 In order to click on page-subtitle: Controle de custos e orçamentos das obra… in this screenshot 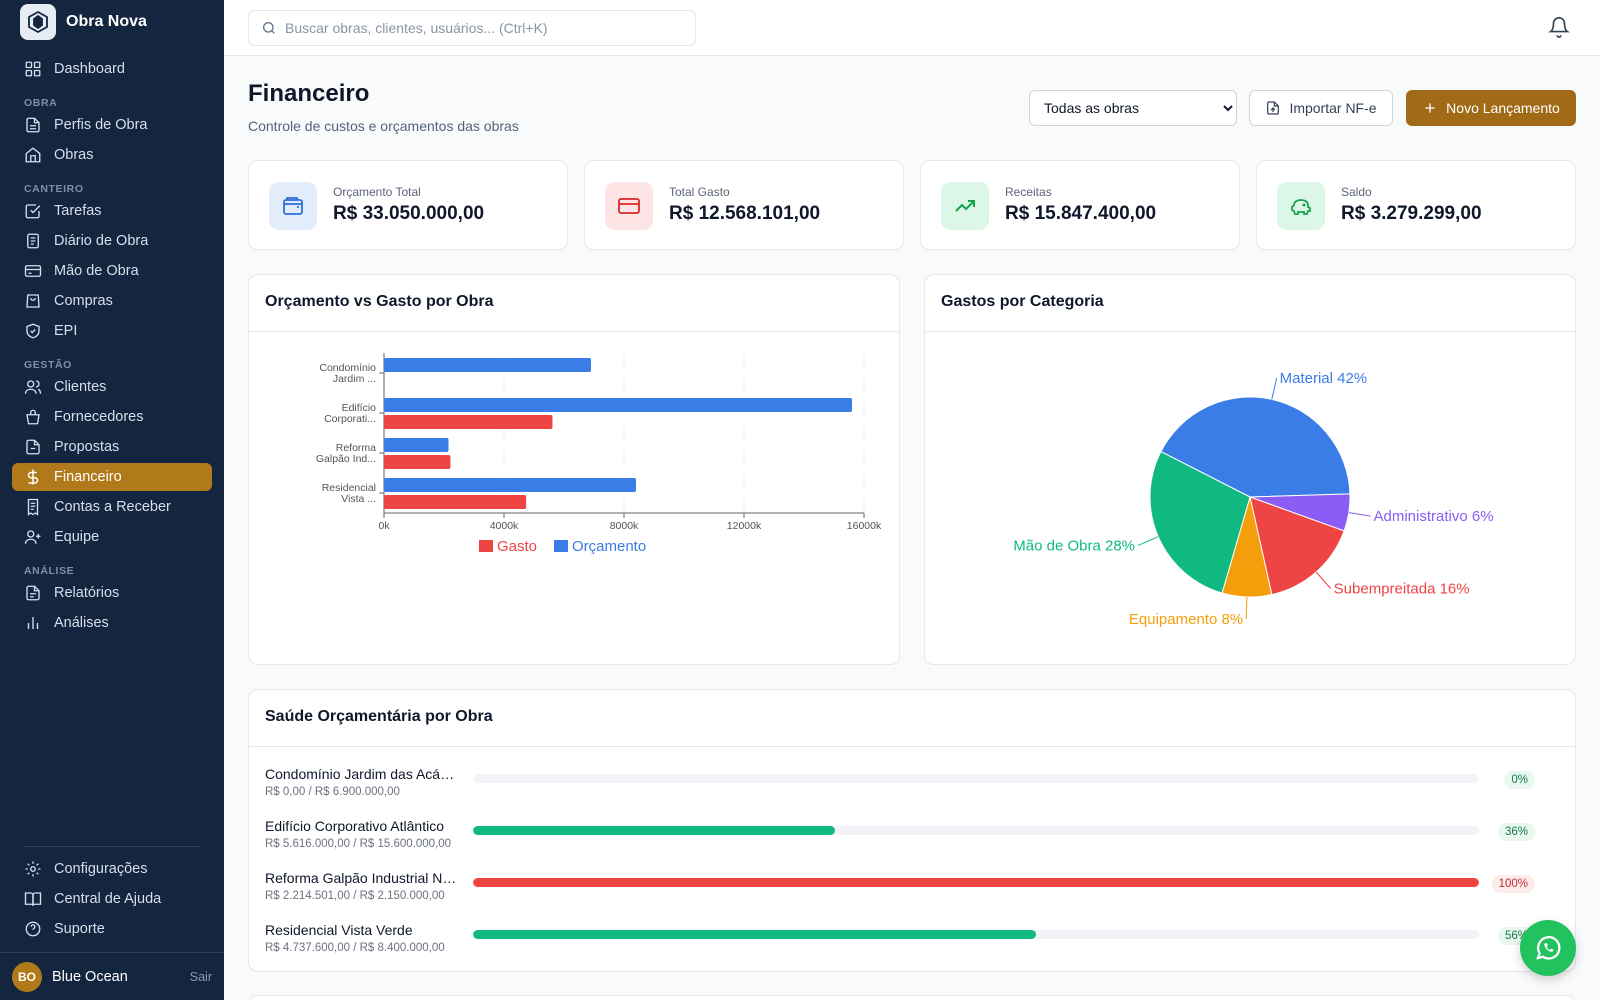, I will do `click(383, 126)`.